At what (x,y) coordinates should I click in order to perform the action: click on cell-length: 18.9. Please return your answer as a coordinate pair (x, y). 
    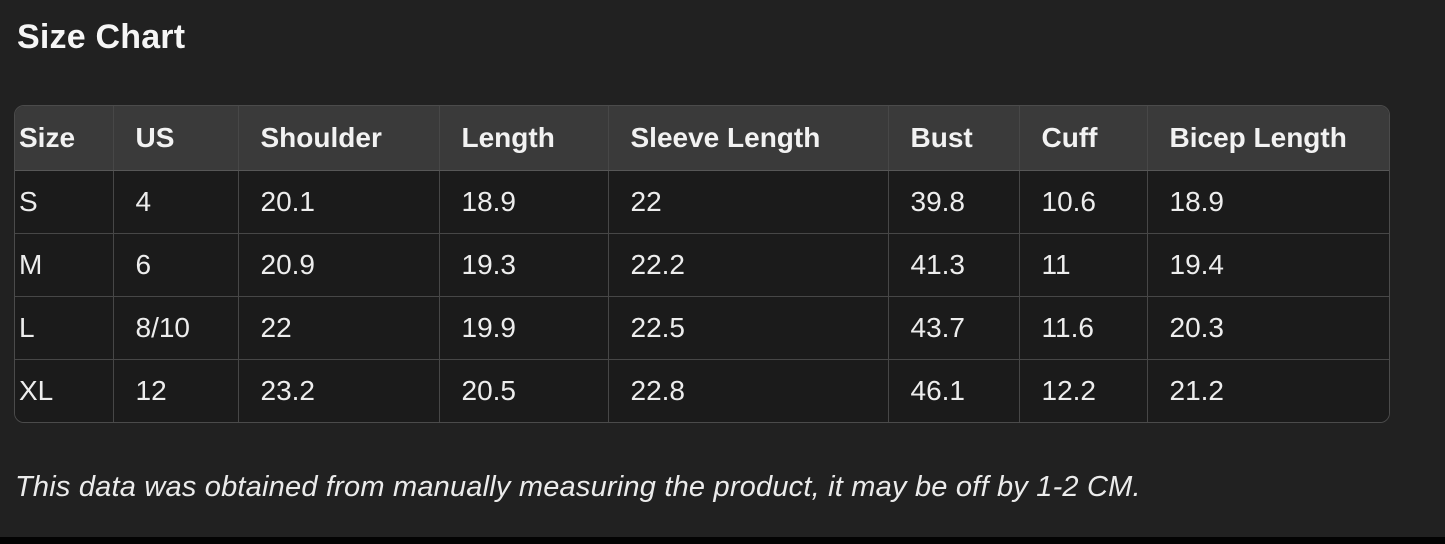
    Looking at the image, I should click on (523, 201).